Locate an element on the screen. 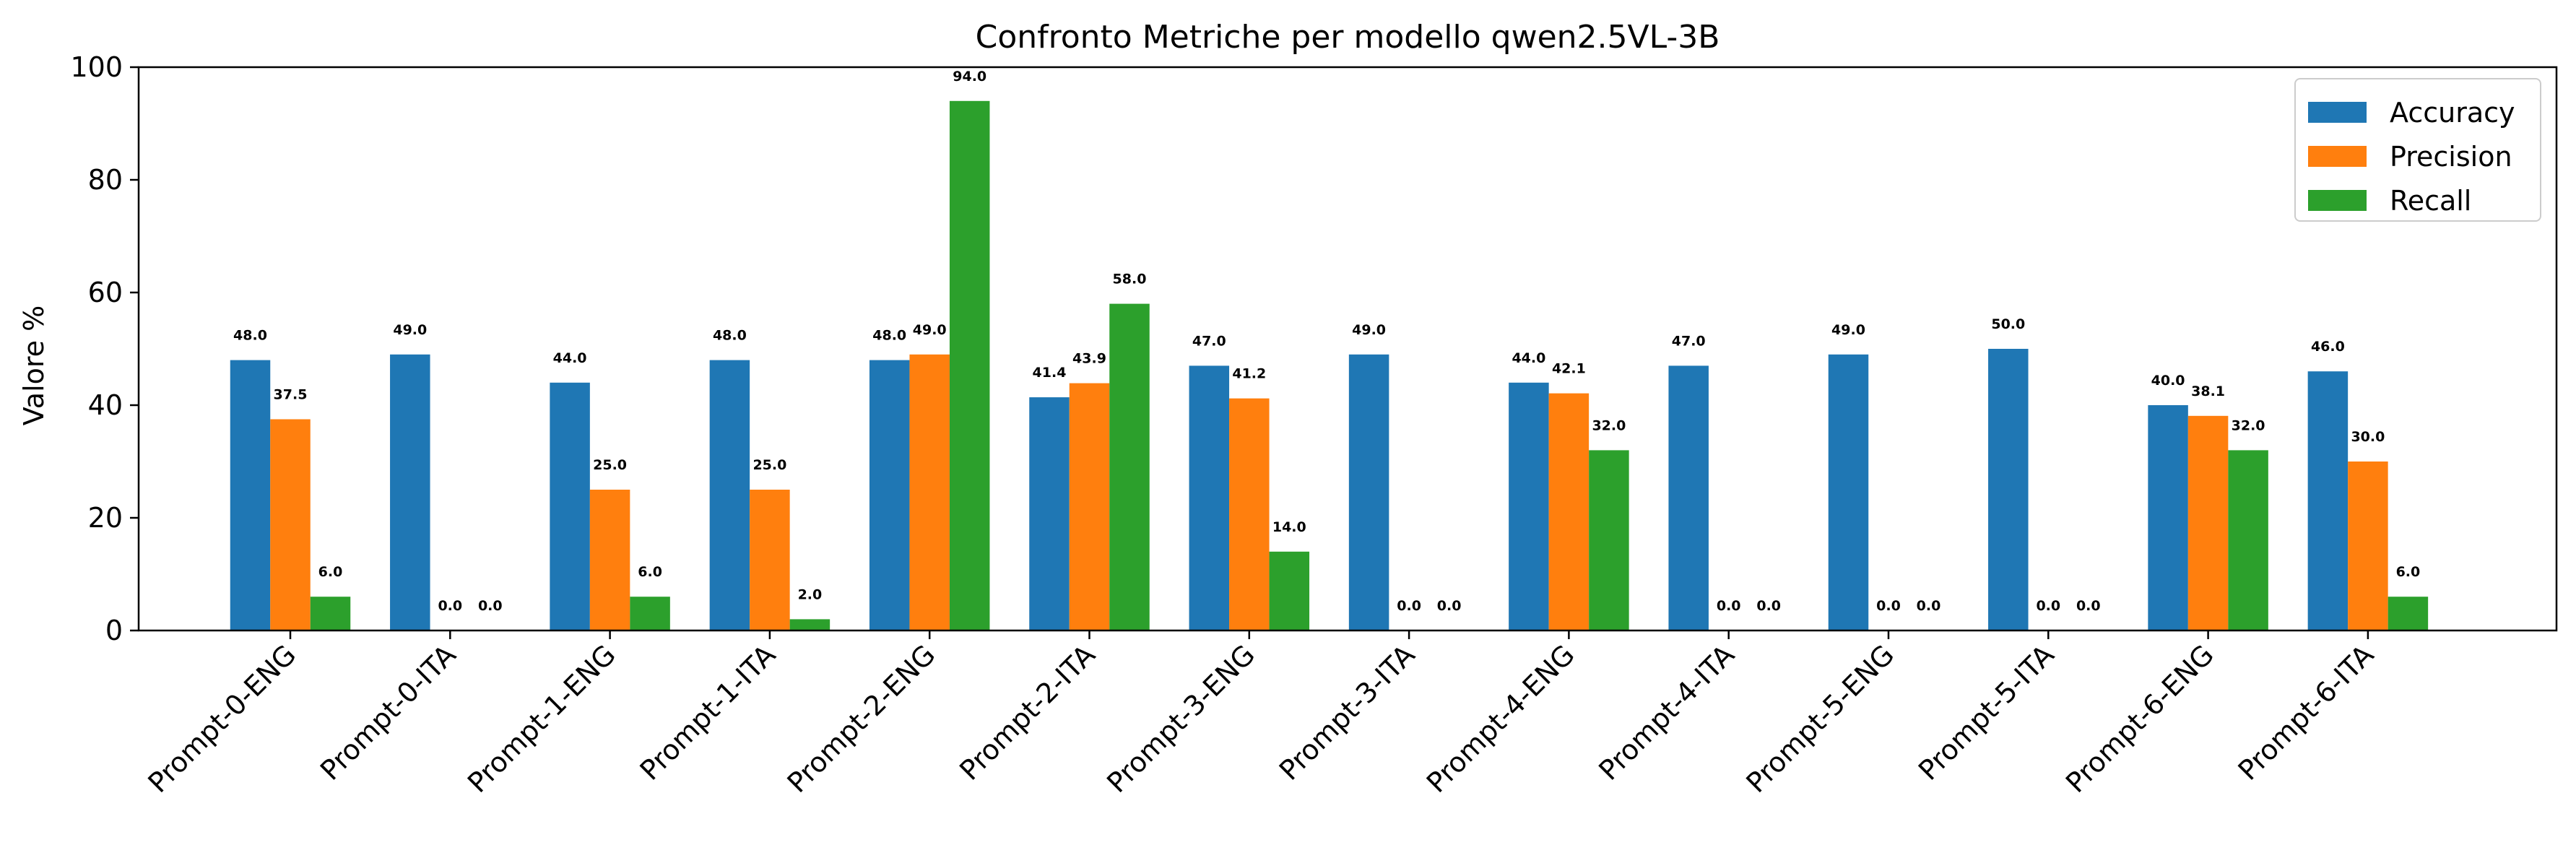 This screenshot has width=2576, height=845. data-label-recall-prompt-2-ita: 58.0 is located at coordinates (1130, 279).